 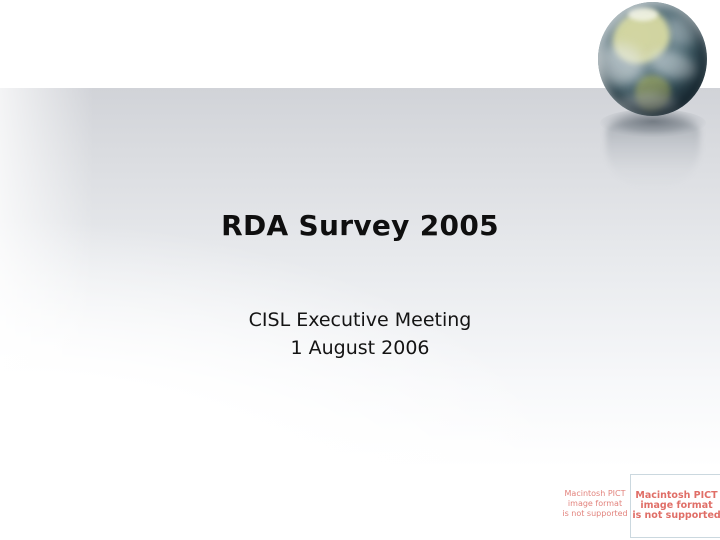 What do you see at coordinates (643, 14) in the screenshot?
I see `globe-ice-cap` at bounding box center [643, 14].